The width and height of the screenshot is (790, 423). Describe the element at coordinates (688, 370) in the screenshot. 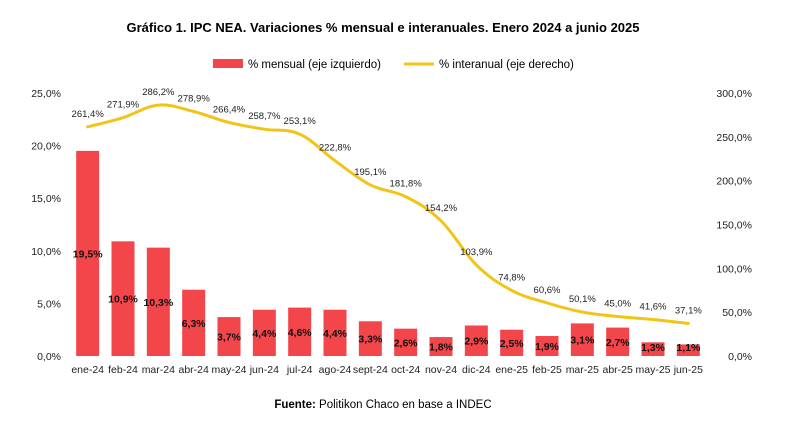

I see `x-tick-label: jun-25` at that location.